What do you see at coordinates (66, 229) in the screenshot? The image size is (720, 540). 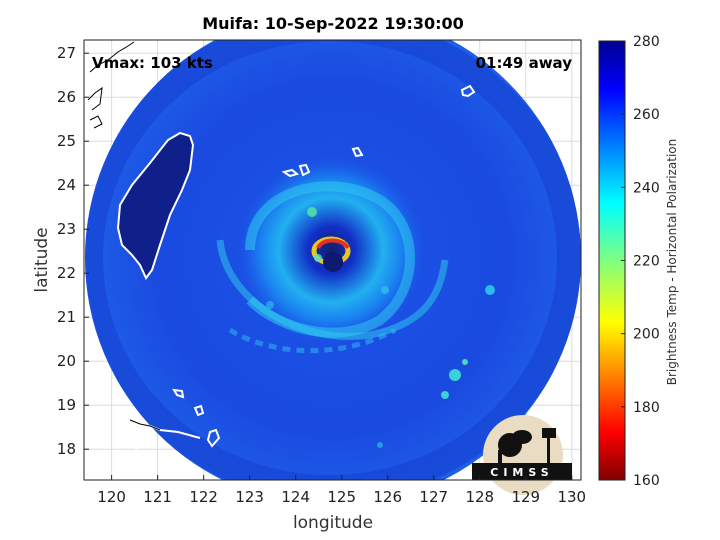 I see `y-tick-label: 23` at bounding box center [66, 229].